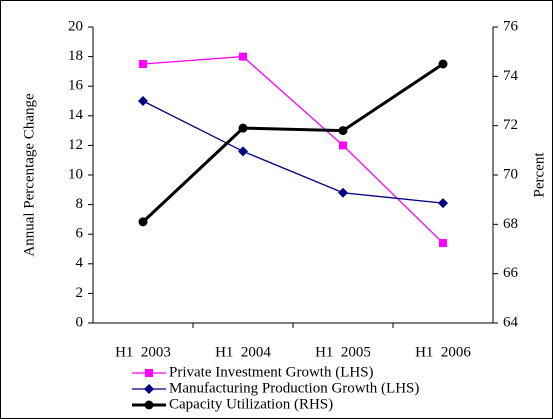 Image resolution: width=553 pixels, height=419 pixels. What do you see at coordinates (511, 76) in the screenshot?
I see `y2-tick-label: 74` at bounding box center [511, 76].